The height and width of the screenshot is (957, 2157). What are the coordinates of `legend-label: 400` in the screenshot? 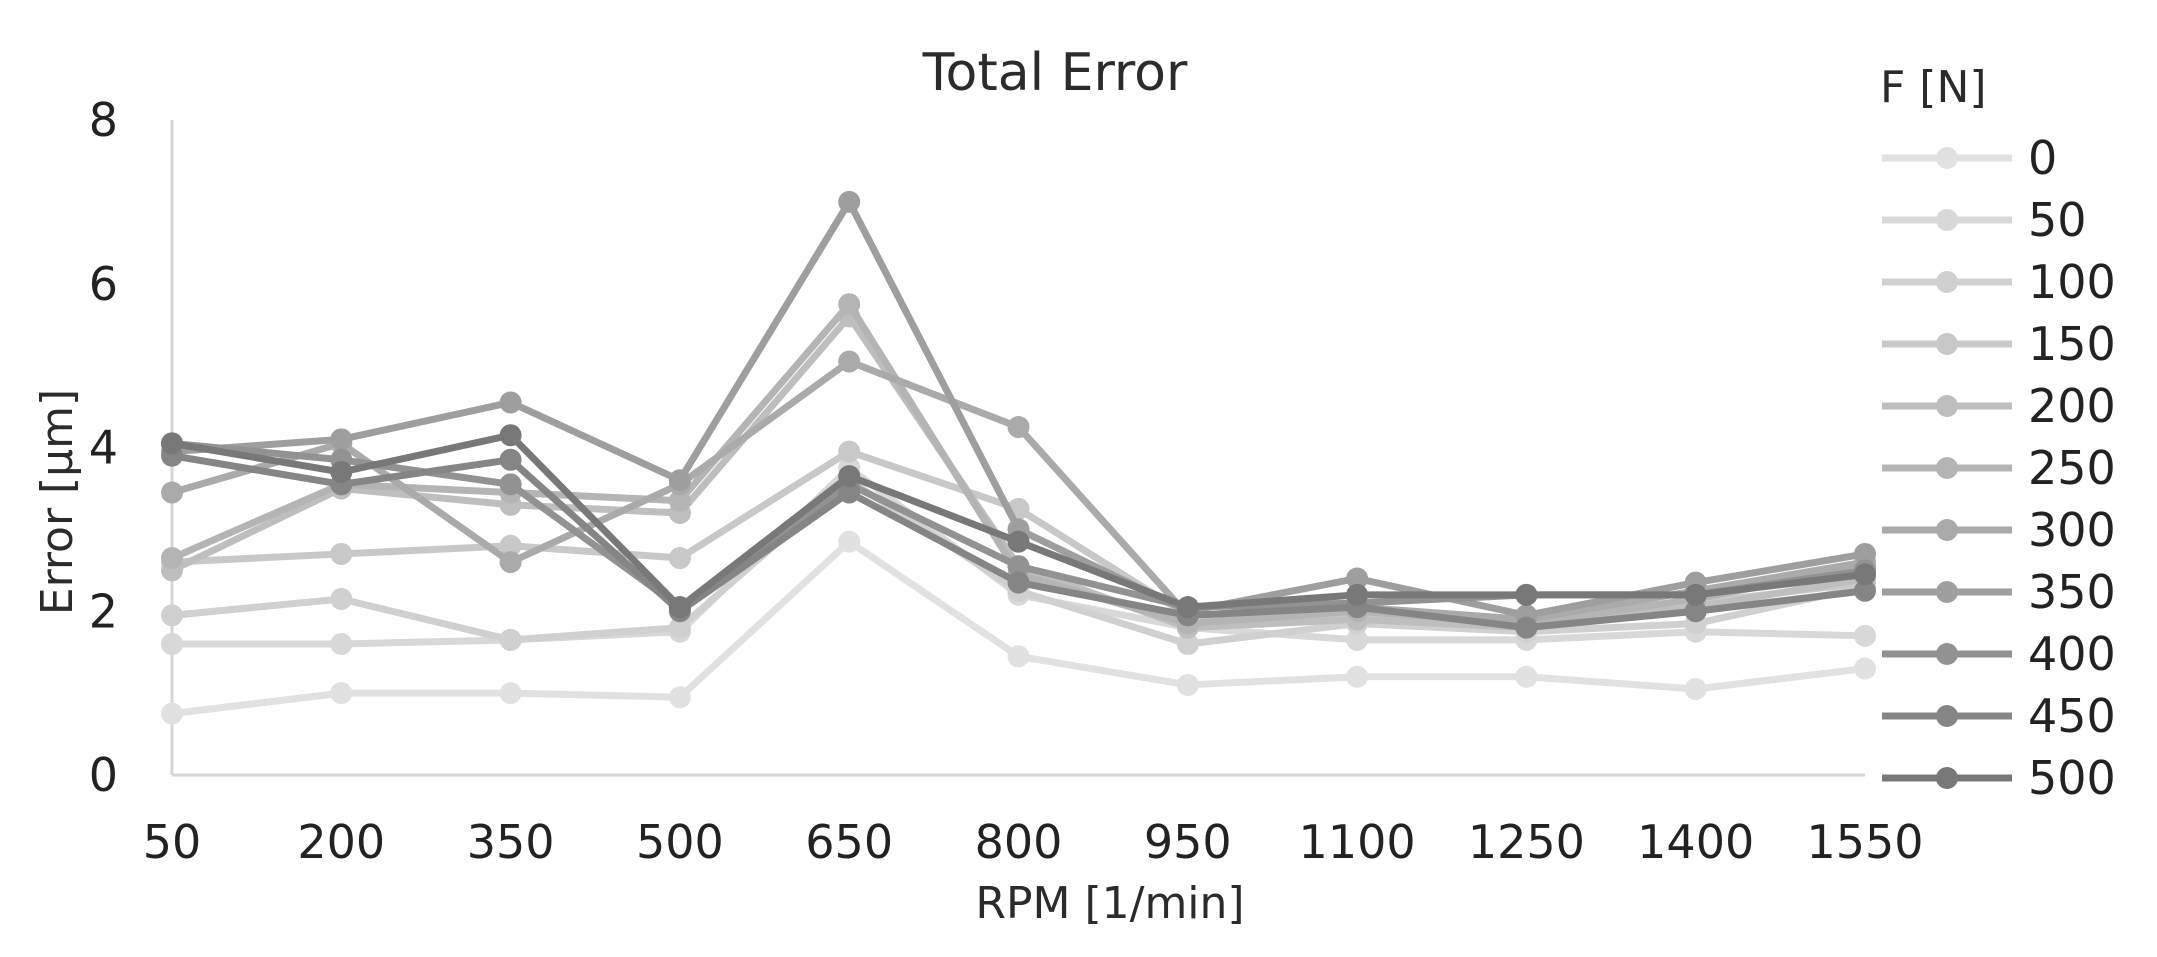 It's located at (2072, 654).